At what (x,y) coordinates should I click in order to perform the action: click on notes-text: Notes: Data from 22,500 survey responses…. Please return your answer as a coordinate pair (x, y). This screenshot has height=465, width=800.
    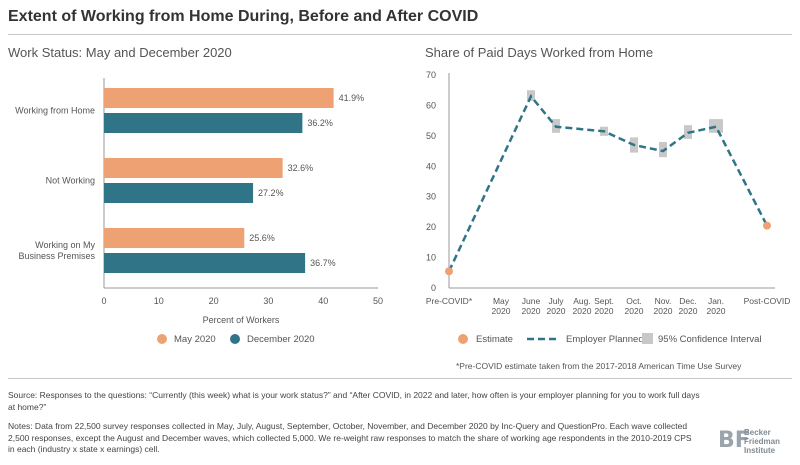
    Looking at the image, I should click on (350, 437).